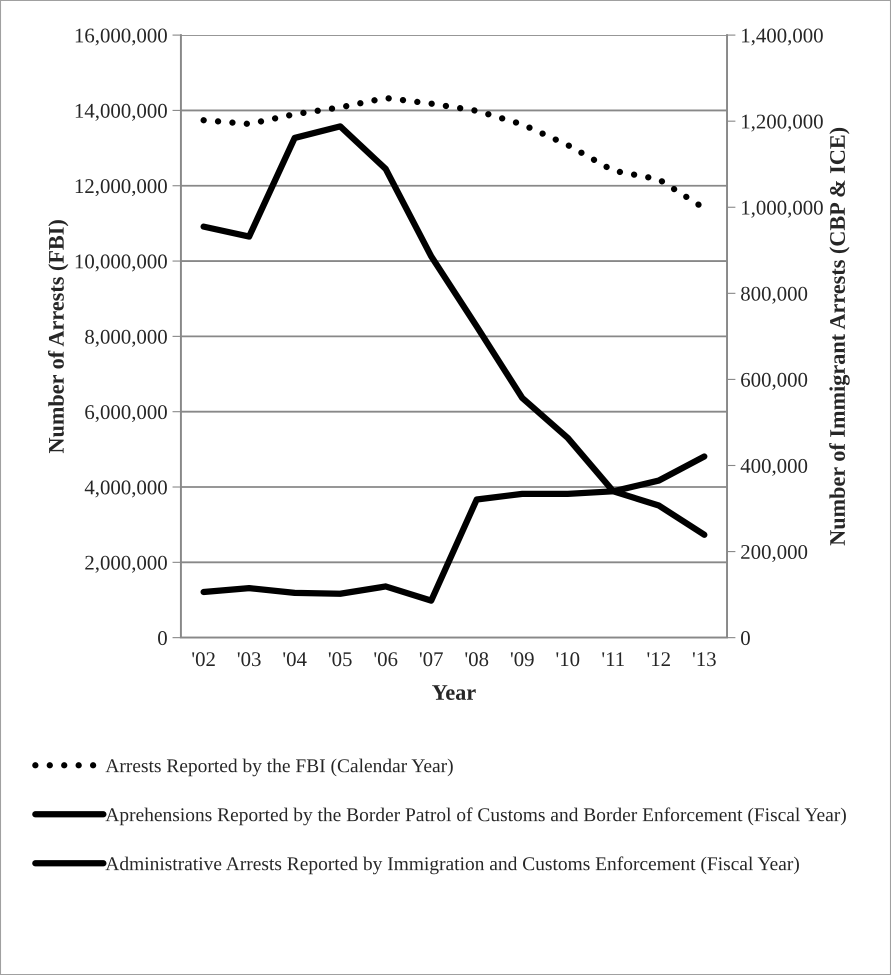 The height and width of the screenshot is (975, 891). What do you see at coordinates (121, 112) in the screenshot?
I see `y-tick-label: 14,000,000` at bounding box center [121, 112].